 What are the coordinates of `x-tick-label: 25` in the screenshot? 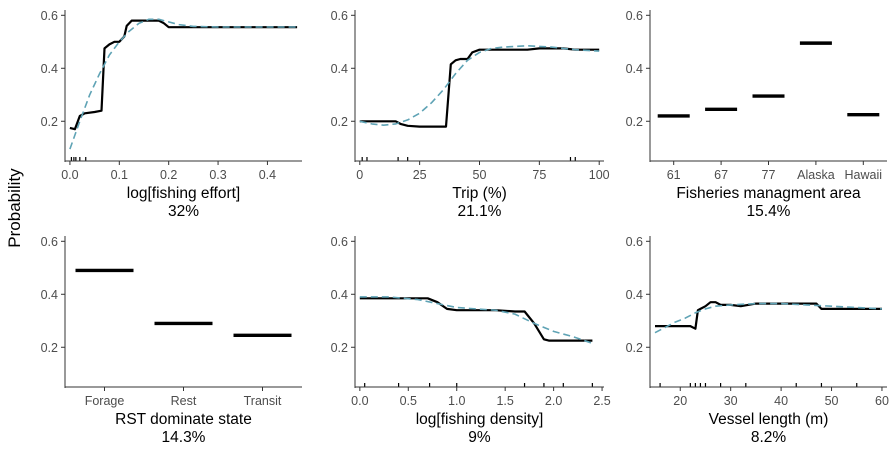 It's located at (420, 175).